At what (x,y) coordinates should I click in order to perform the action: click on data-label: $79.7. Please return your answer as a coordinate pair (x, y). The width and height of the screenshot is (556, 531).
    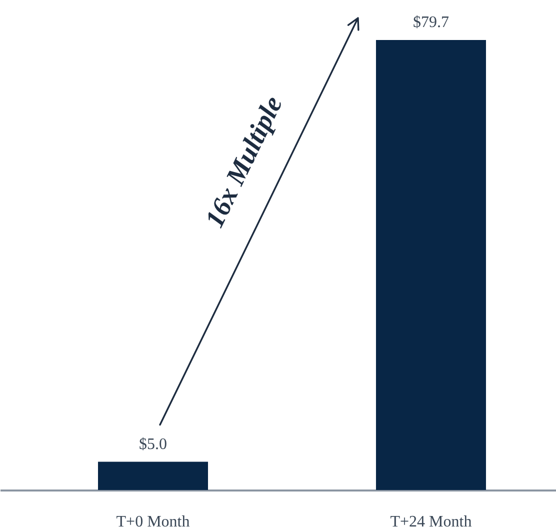
    Looking at the image, I should click on (430, 22).